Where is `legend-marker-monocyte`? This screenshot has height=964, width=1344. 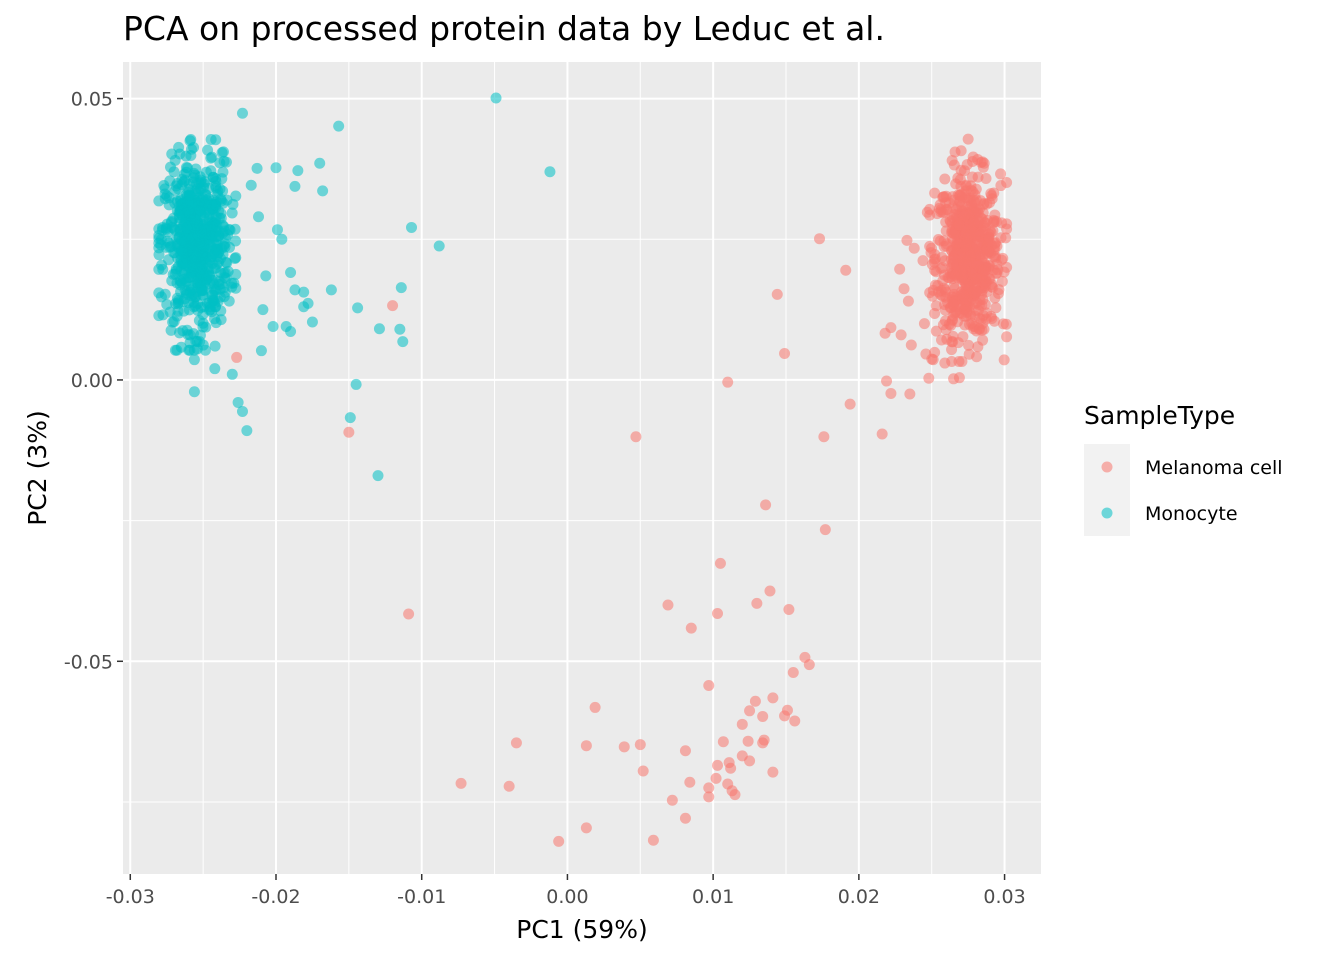 legend-marker-monocyte is located at coordinates (1107, 513).